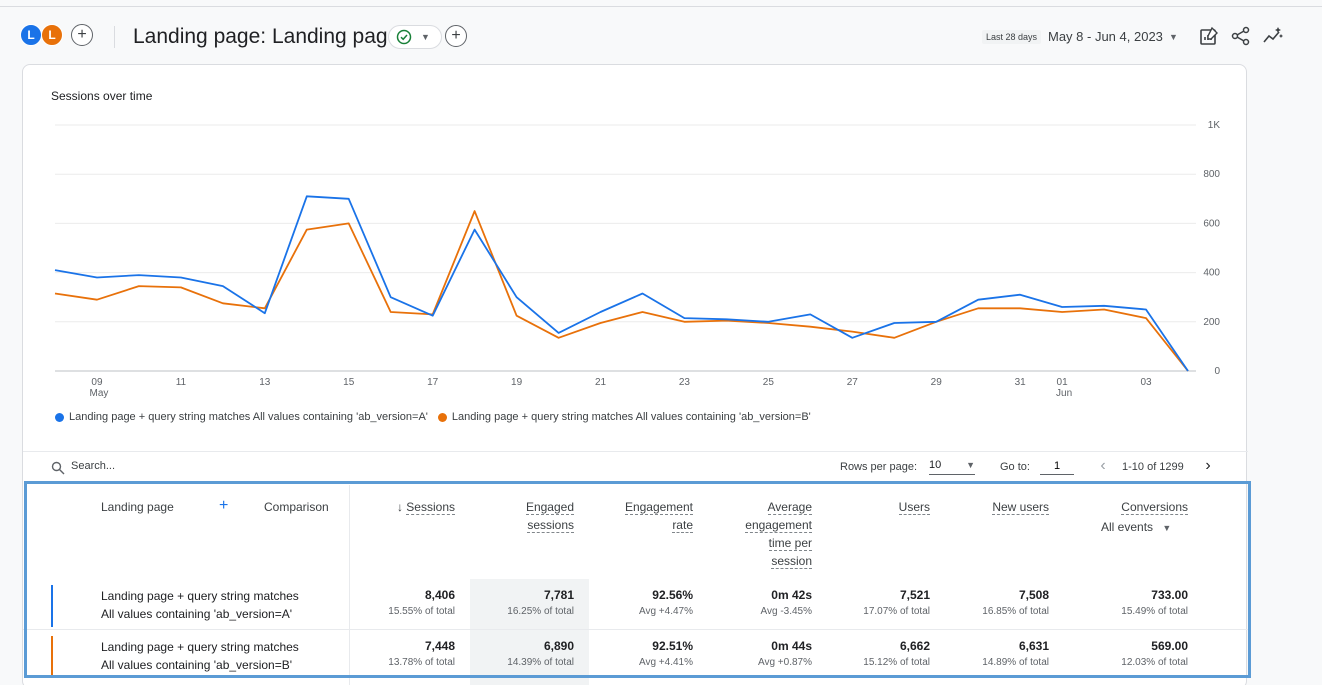  What do you see at coordinates (896, 611) in the screenshot?
I see `cell-sub: 17.07% of total` at bounding box center [896, 611].